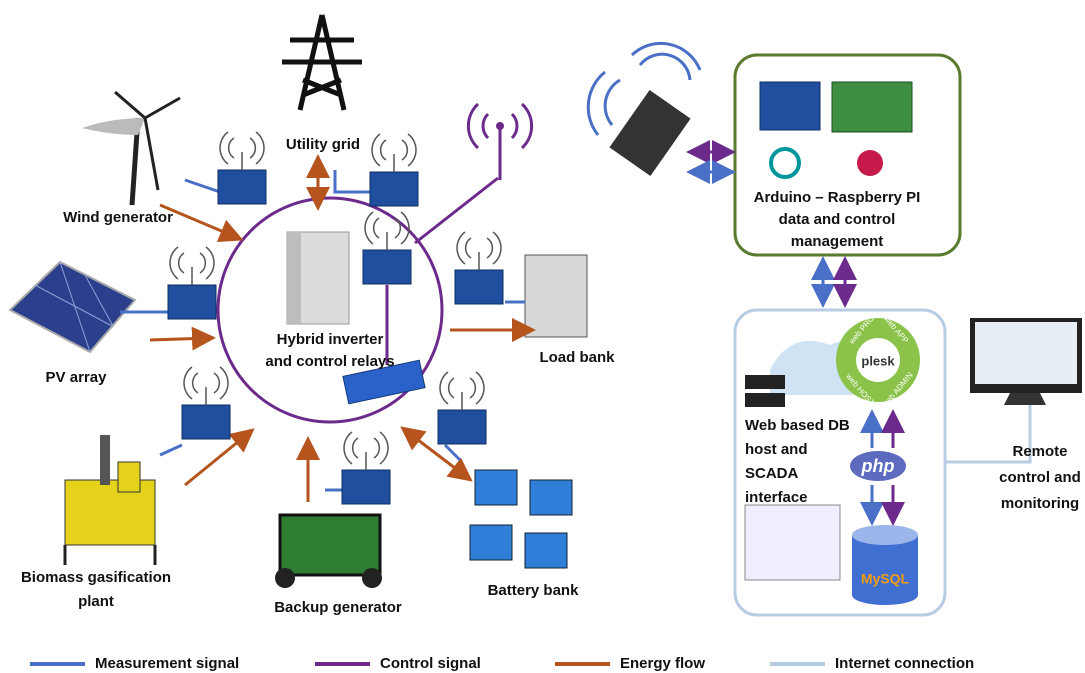  Describe the element at coordinates (96, 601) in the screenshot. I see `node-label: plant` at that location.